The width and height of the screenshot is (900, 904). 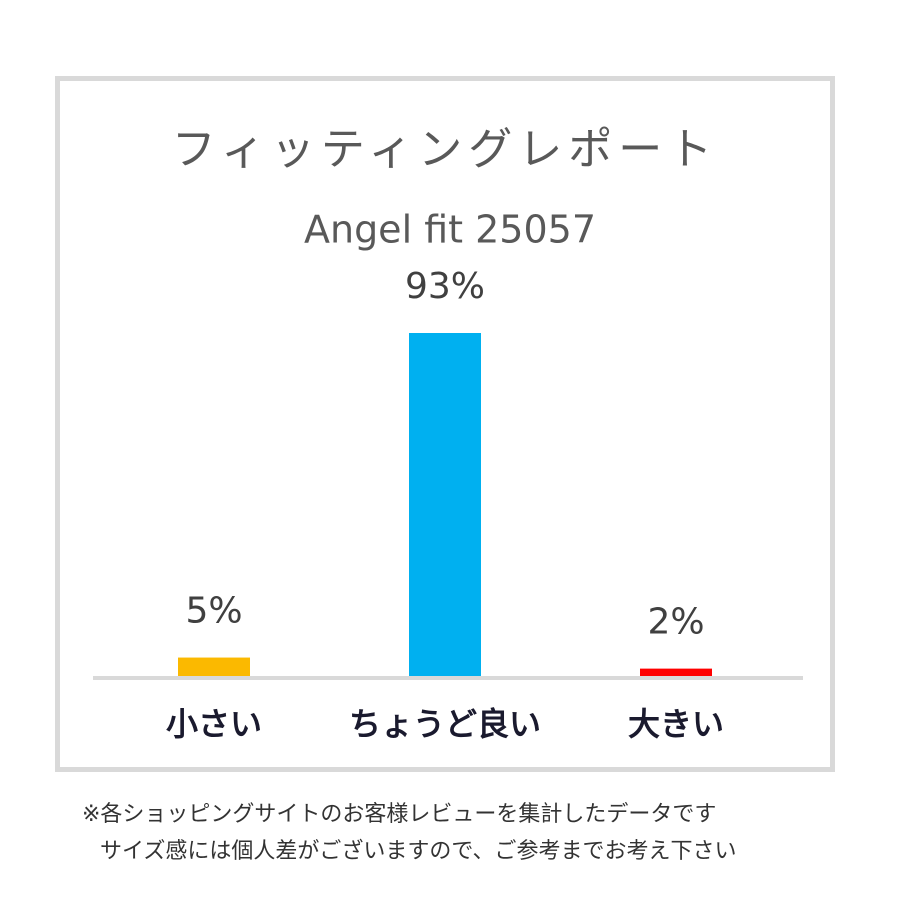 What do you see at coordinates (214, 724) in the screenshot?
I see `x-tick-label: 小さい` at bounding box center [214, 724].